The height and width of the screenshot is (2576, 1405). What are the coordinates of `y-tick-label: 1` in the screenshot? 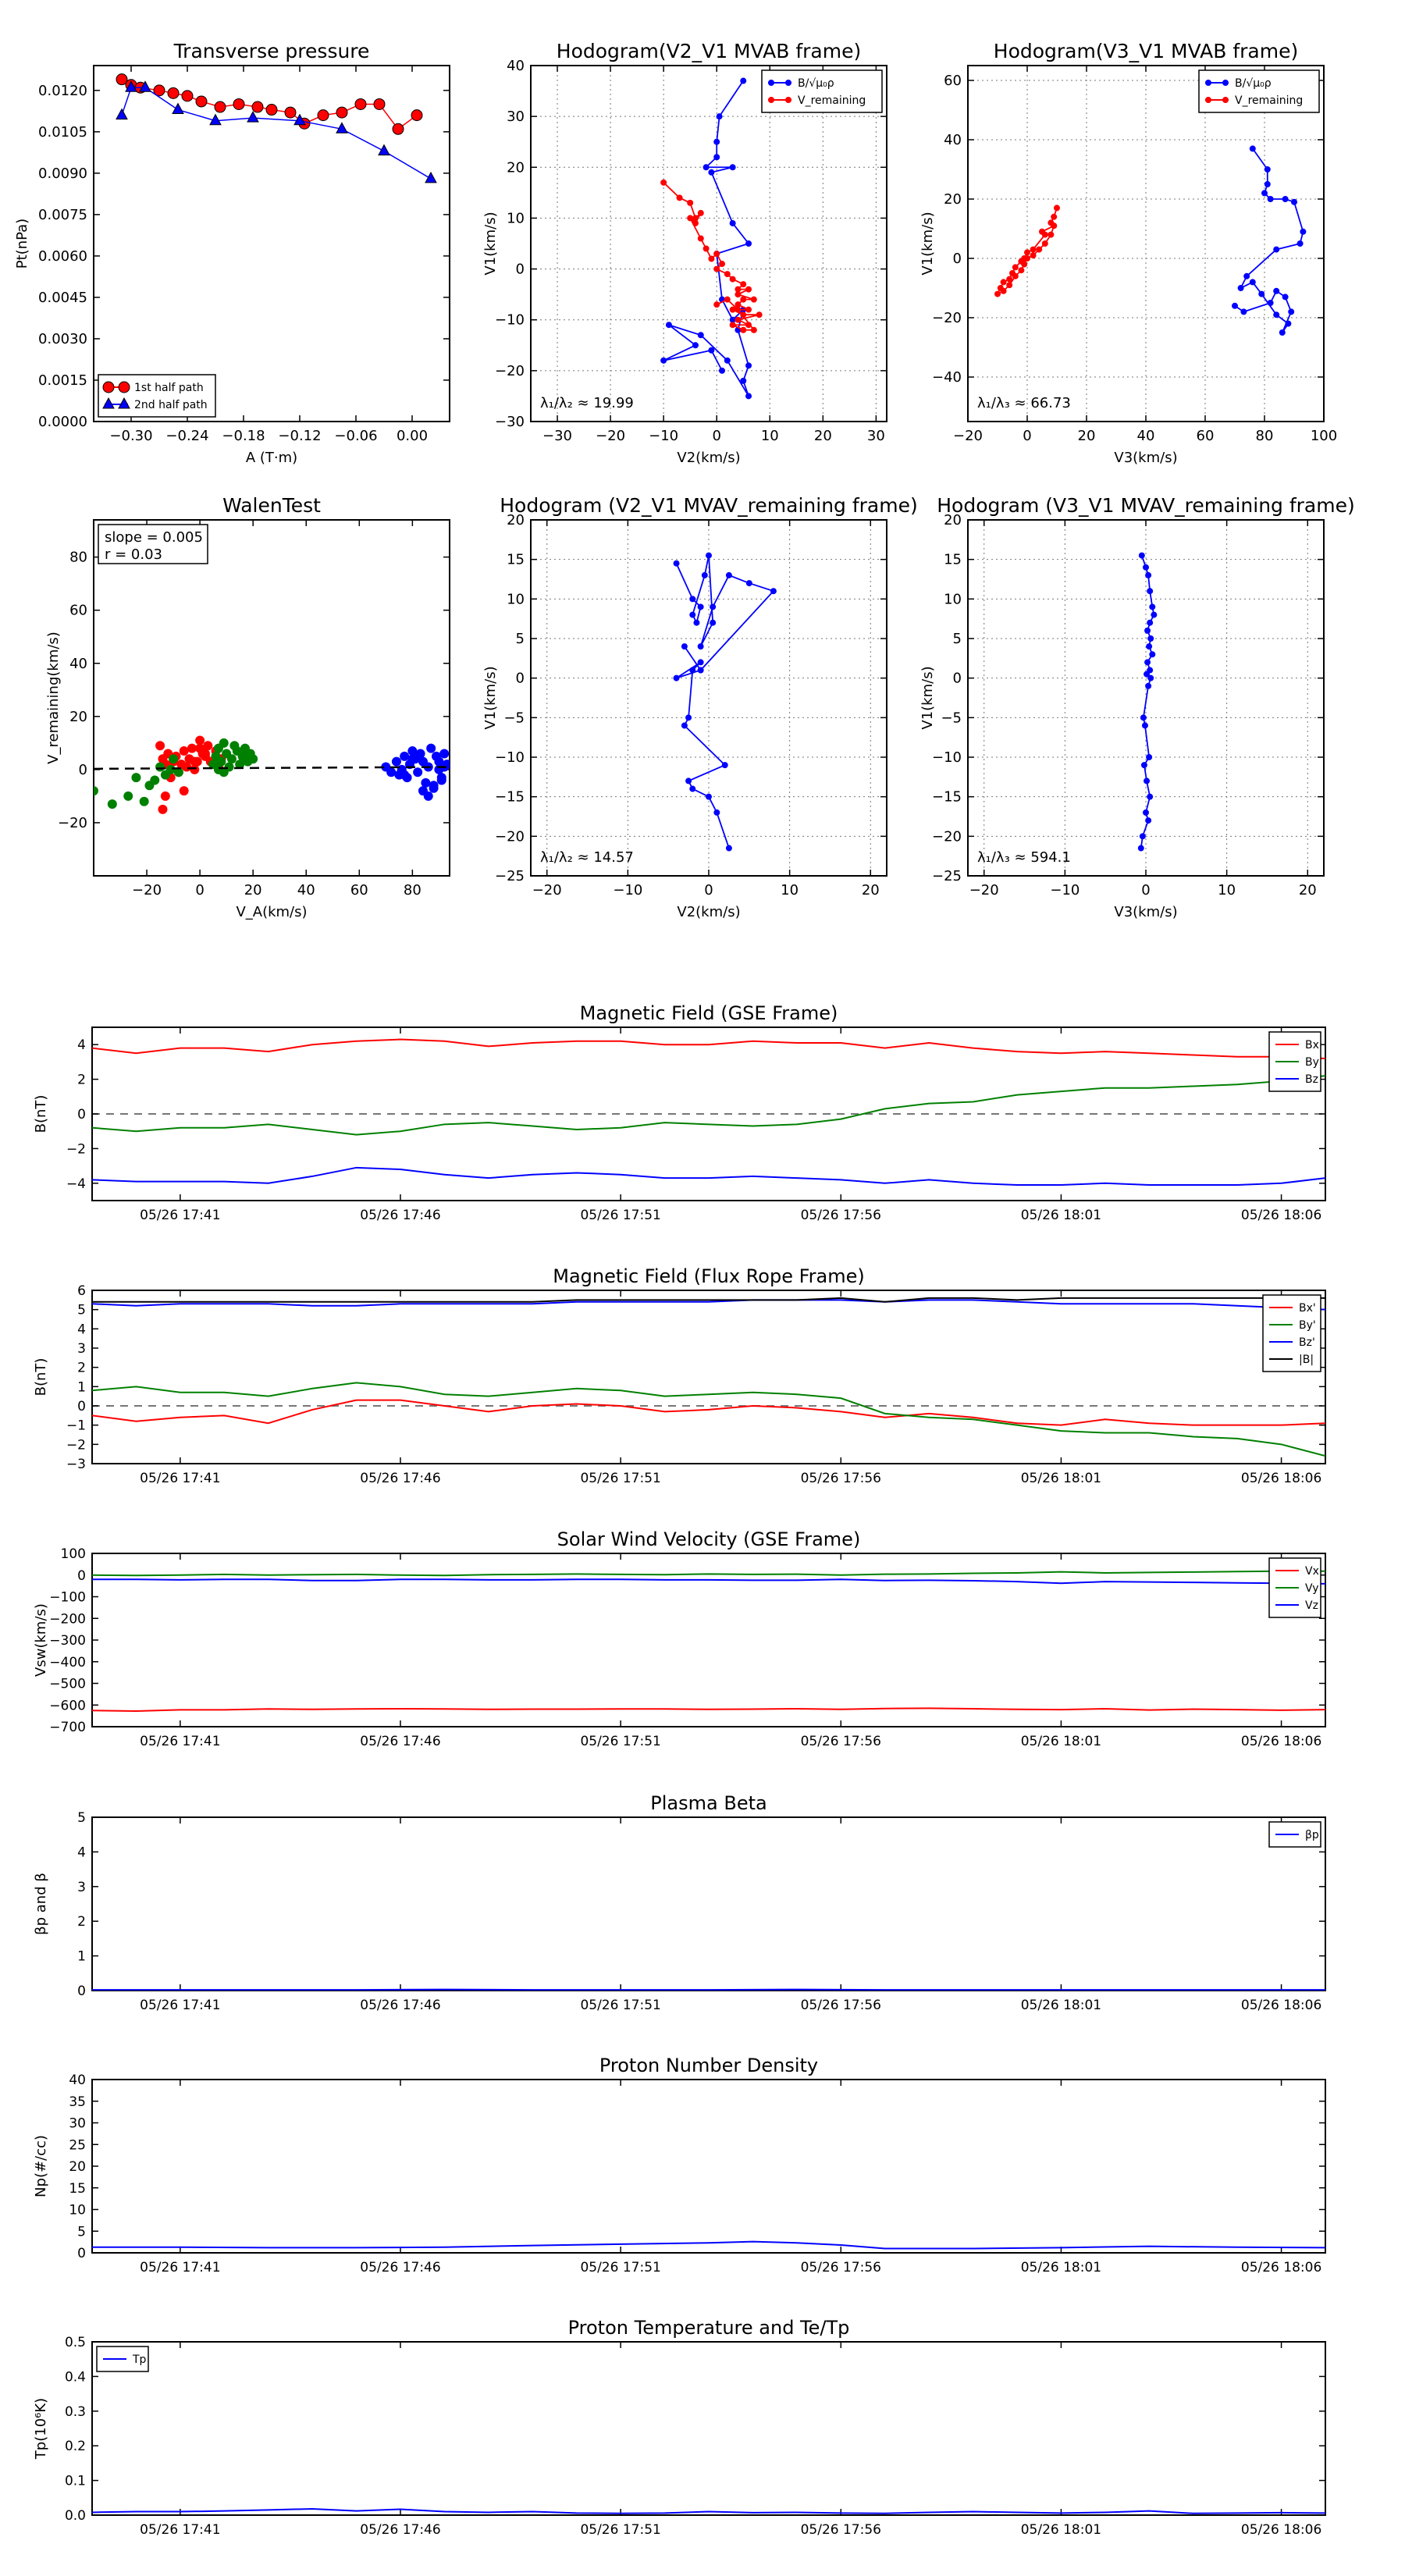 It's located at (81, 1387).